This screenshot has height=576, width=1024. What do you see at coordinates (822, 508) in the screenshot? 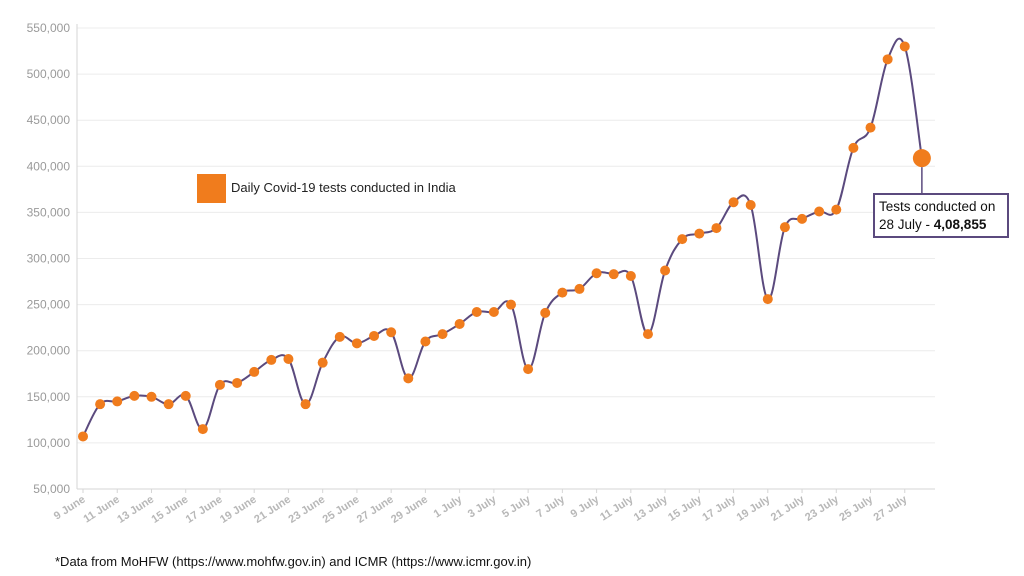
I see `x-tick-label: 23 July` at bounding box center [822, 508].